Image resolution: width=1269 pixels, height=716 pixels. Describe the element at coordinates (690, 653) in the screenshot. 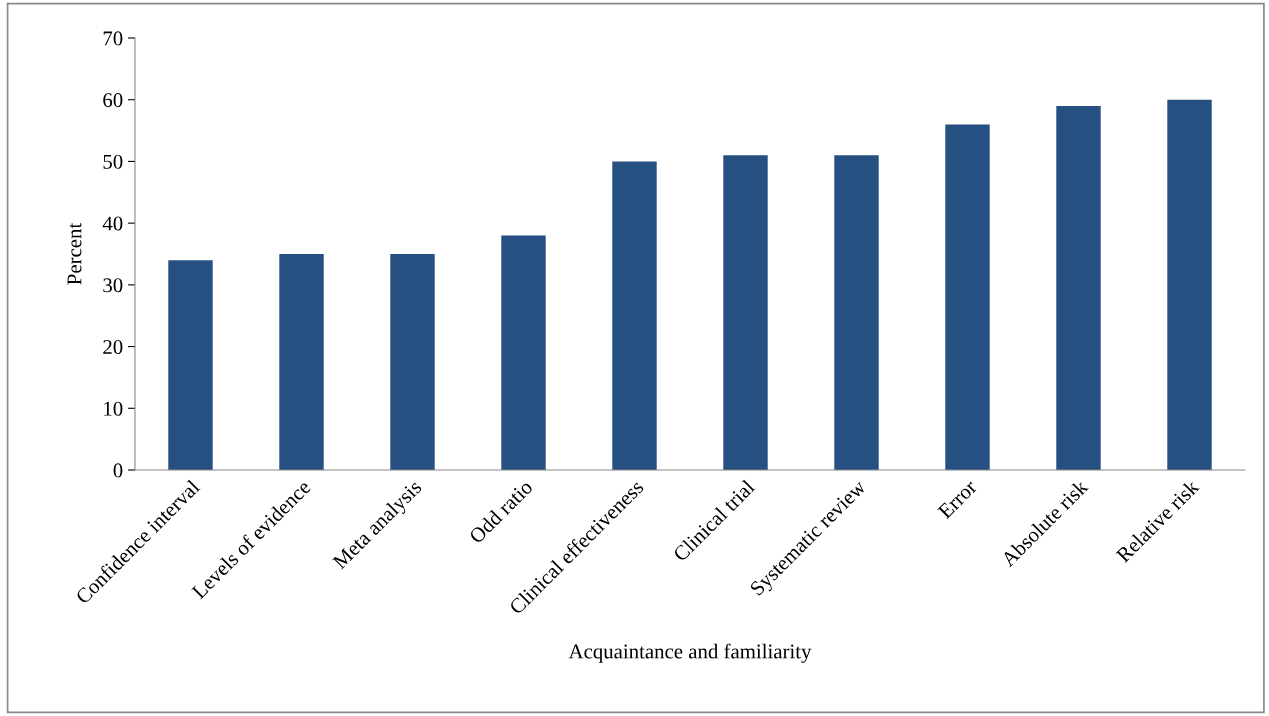

I see `x-axis-title: Acquaintance and familiarity` at that location.